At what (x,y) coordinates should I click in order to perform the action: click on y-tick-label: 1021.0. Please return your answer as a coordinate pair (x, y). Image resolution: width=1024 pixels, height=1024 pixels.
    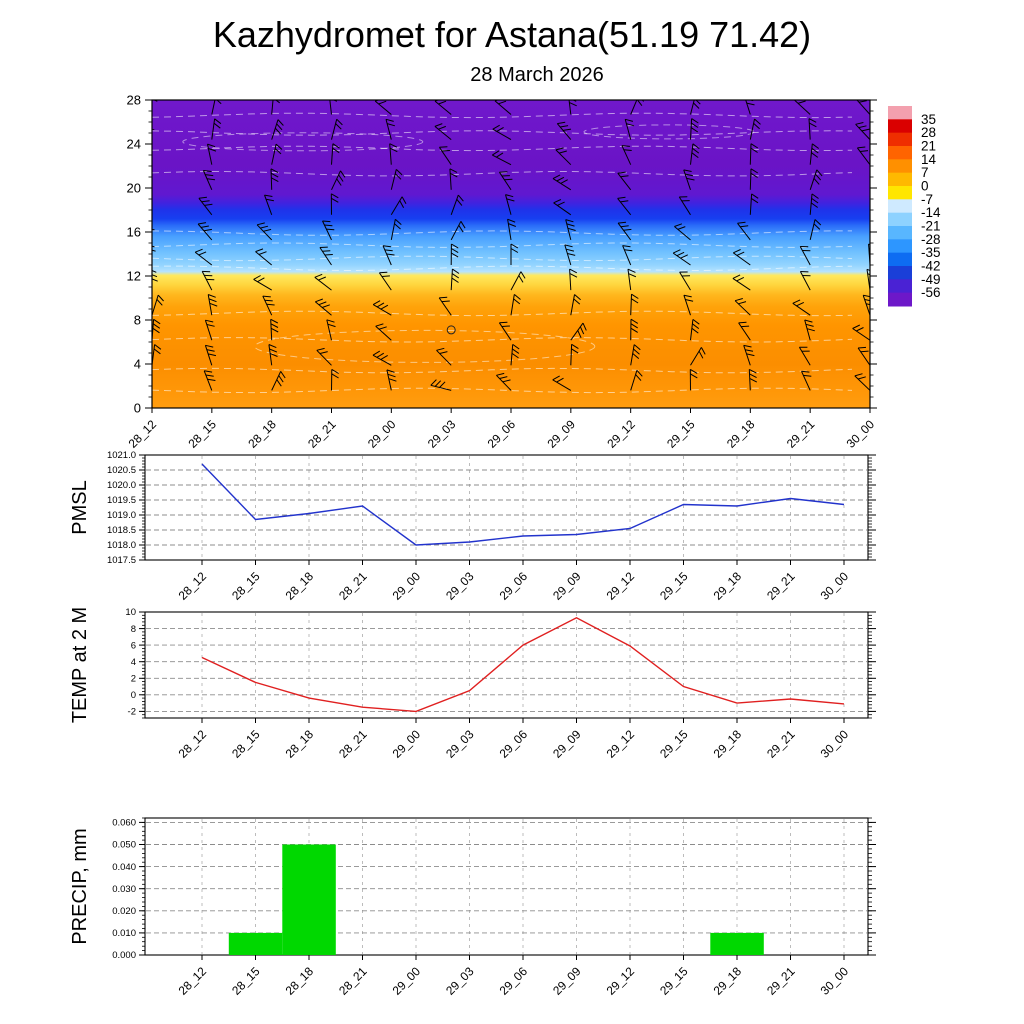
    Looking at the image, I should click on (121, 455).